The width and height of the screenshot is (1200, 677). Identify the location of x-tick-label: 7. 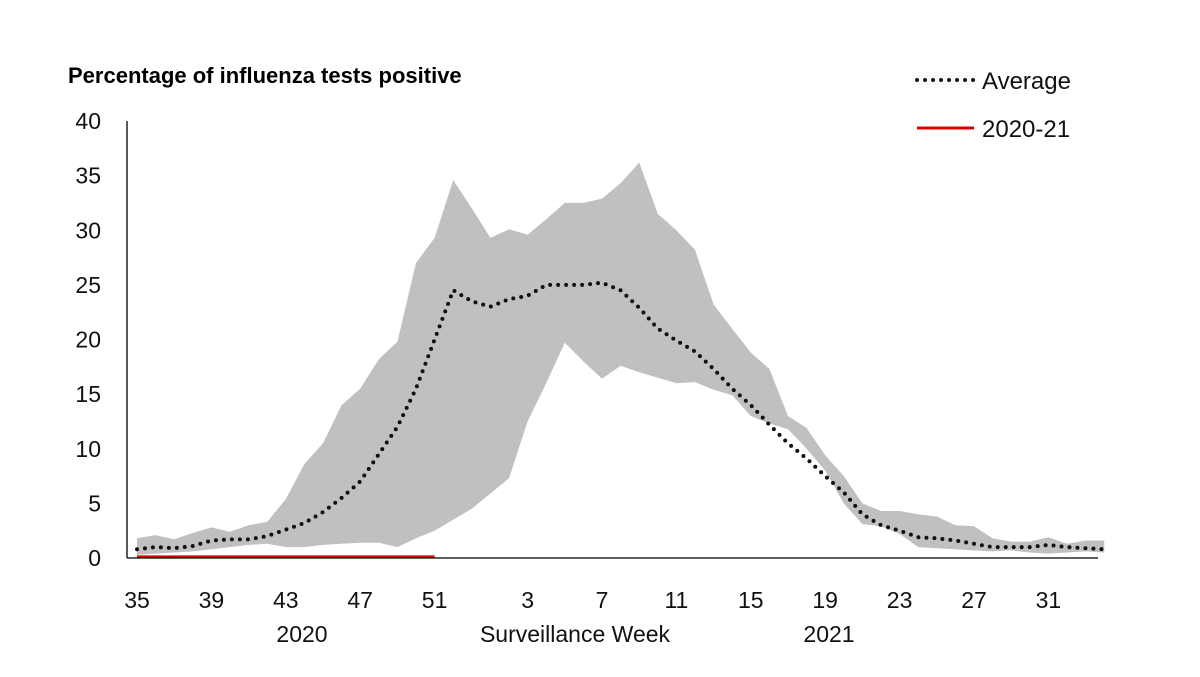
(602, 600).